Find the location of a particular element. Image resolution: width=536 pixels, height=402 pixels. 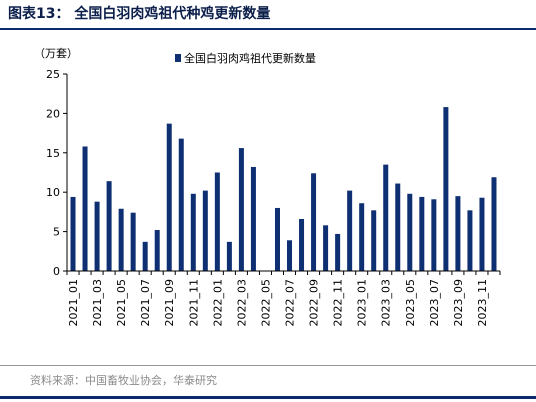

x-tick-label: 2023_01 is located at coordinates (362, 303).